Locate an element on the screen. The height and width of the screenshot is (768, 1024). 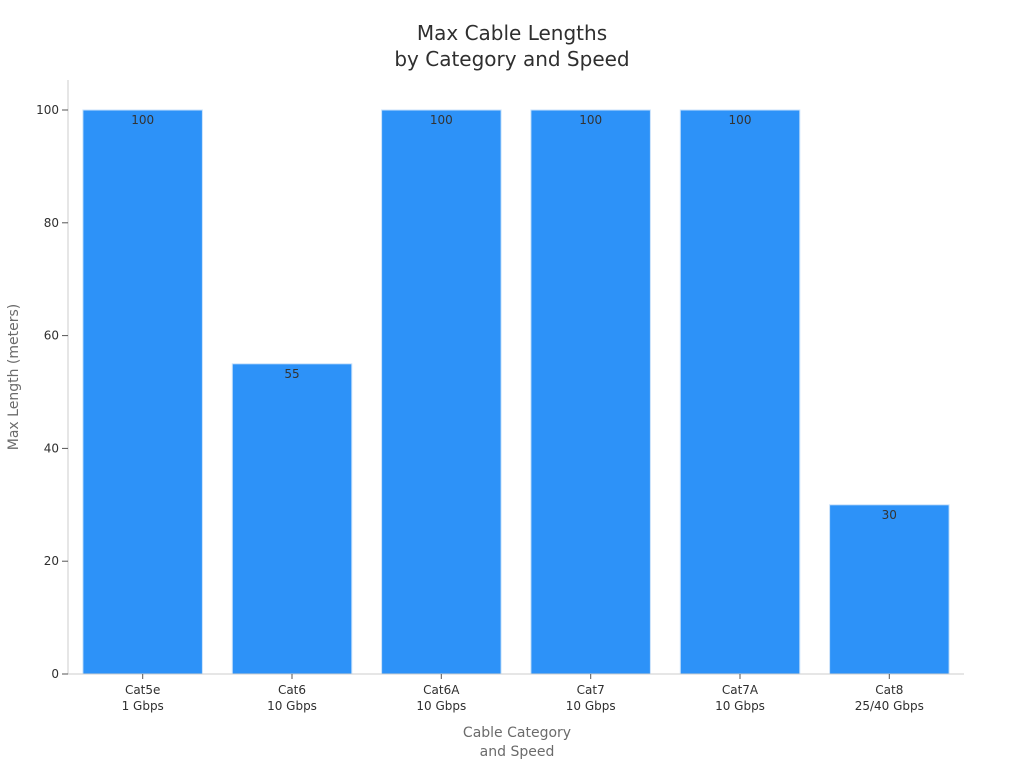
chart-title-line-1: Max Cable Lengths is located at coordinates (512, 33).